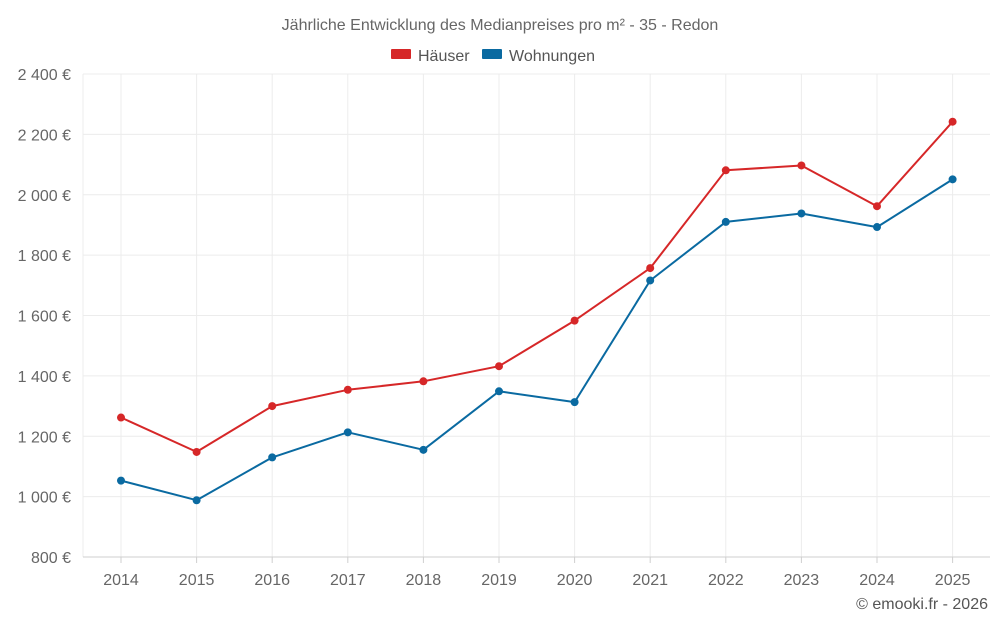  I want to click on legend-label-haeuser: Häuser, so click(444, 56).